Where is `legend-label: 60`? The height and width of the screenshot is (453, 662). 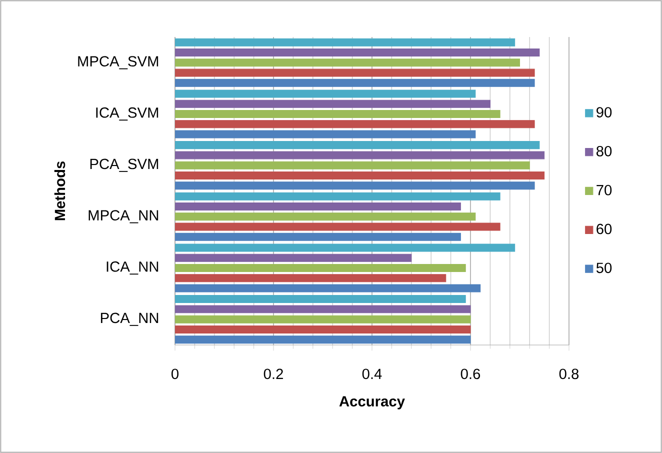 legend-label: 60 is located at coordinates (604, 229).